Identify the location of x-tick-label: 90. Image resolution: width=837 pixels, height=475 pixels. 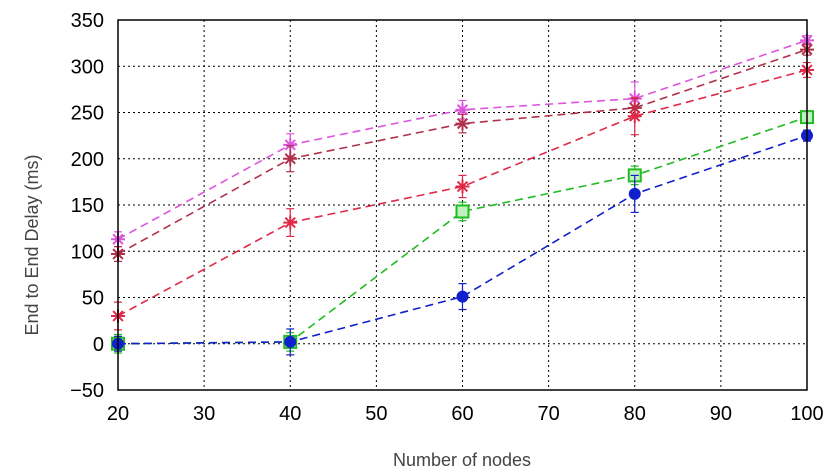
(721, 414).